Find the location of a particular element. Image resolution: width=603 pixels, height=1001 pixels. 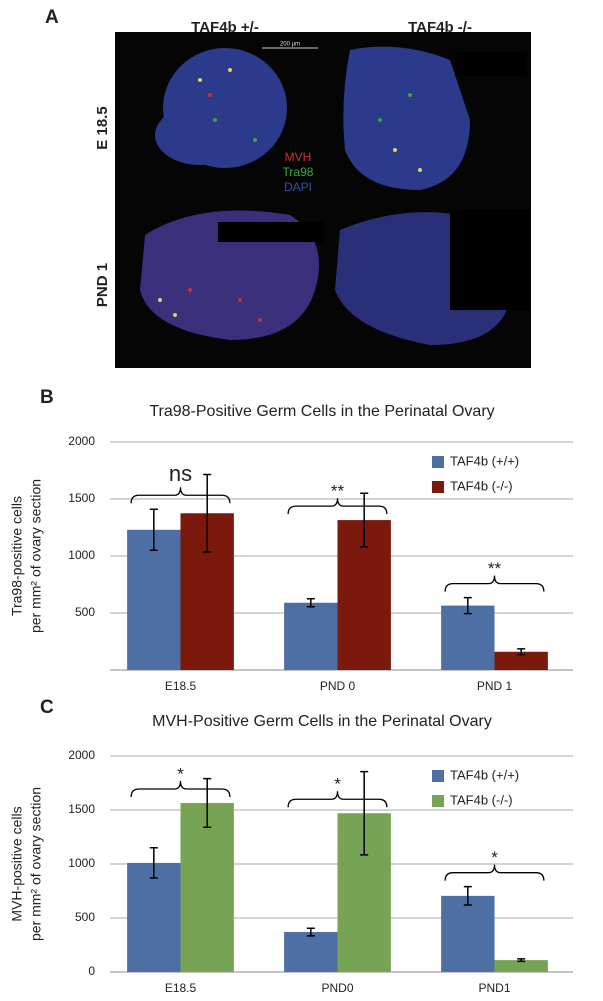

y-axis-label: Tra98-positive cells is located at coordinates (17, 556).